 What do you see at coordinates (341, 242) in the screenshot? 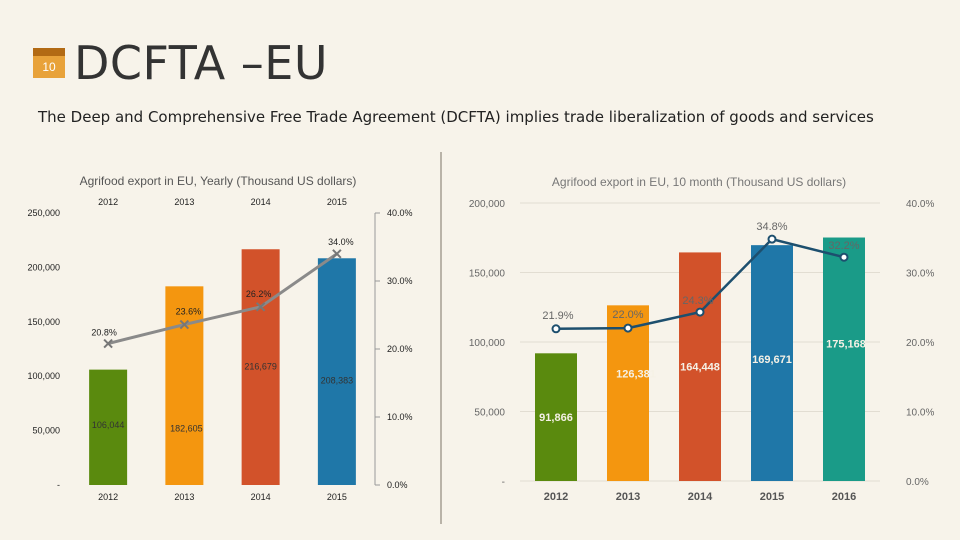
I see `growth-label: 34.0%` at bounding box center [341, 242].